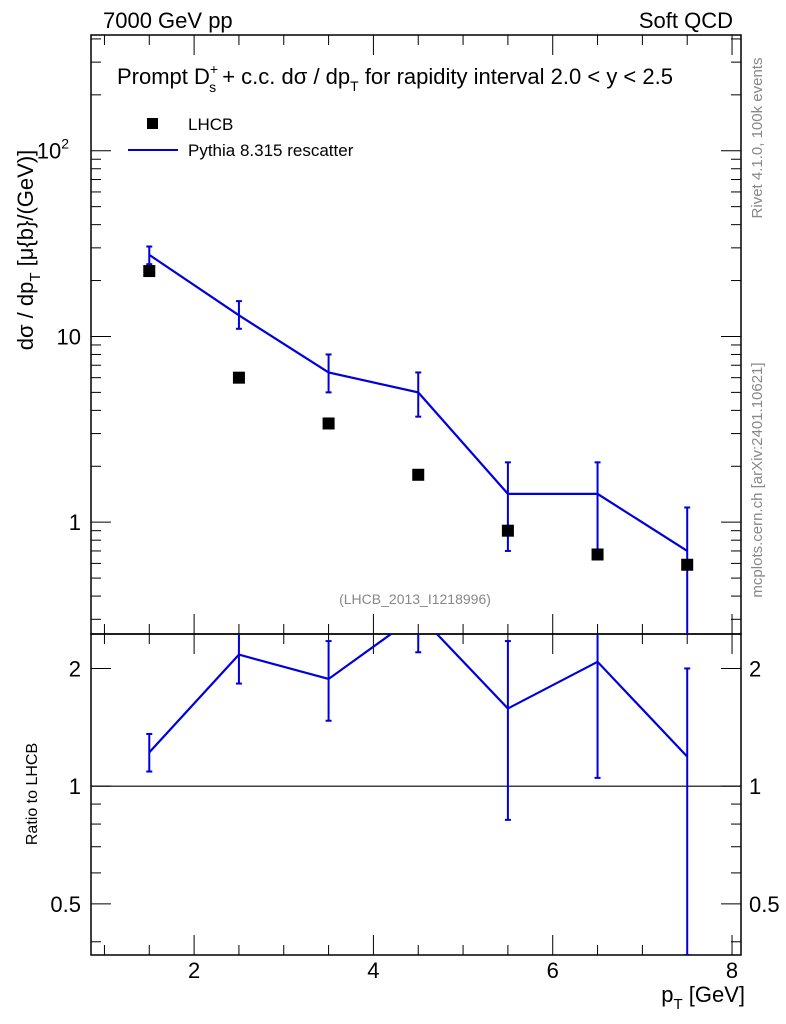  Describe the element at coordinates (163, 76) in the screenshot. I see `title-prefix: Prompt D` at that location.